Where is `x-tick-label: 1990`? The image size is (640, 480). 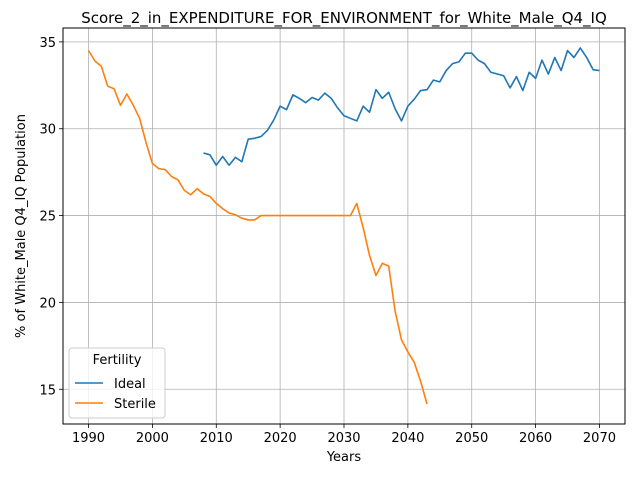 x-tick-label: 1990 is located at coordinates (88, 438).